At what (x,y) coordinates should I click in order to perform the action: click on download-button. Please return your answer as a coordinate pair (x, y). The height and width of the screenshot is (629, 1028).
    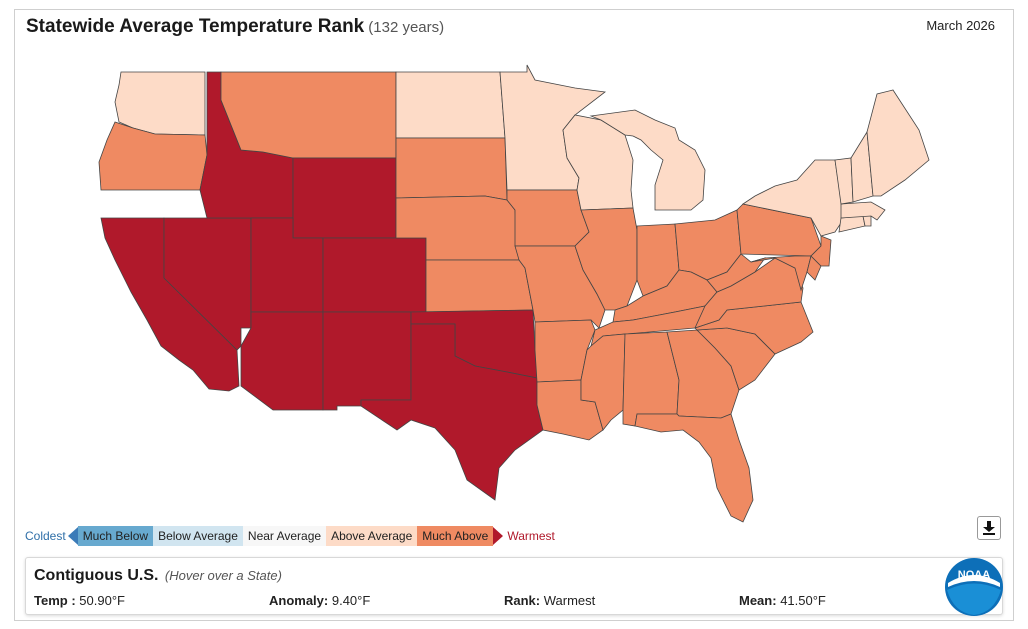
    Looking at the image, I should click on (989, 528).